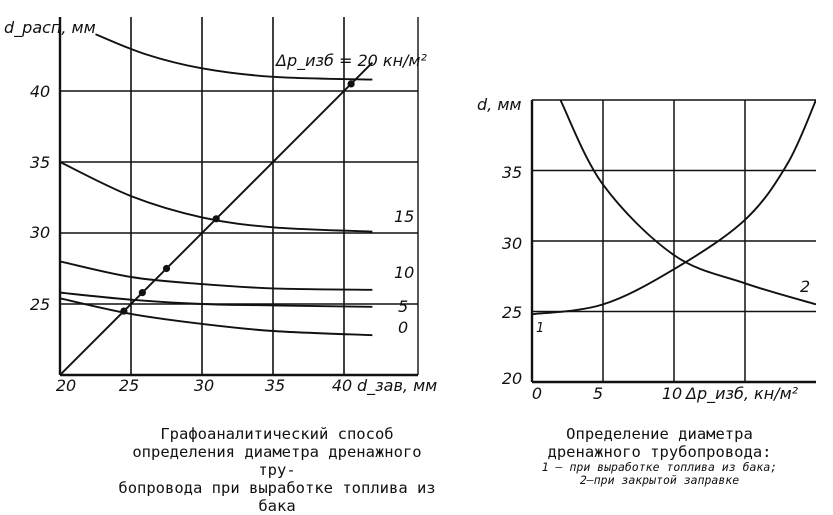 Image resolution: width=833 pixels, height=515 pixels. I want to click on series-label-20: Δp_изб = 20 кн/м², so click(350, 61).